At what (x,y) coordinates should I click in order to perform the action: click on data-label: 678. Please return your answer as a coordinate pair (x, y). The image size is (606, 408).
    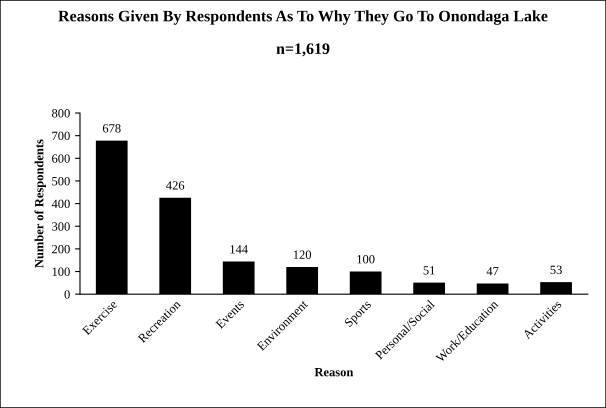
    Looking at the image, I should click on (111, 128).